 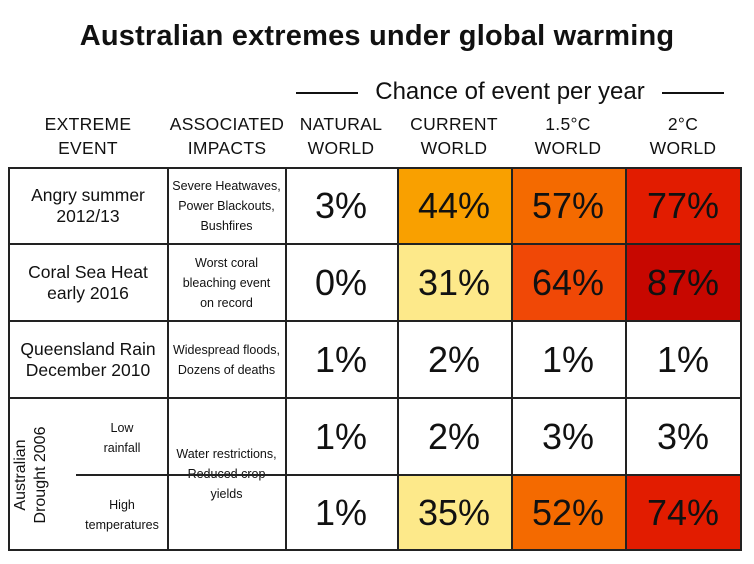 I want to click on impacts-coral-sea-heat: Worst coral bleaching event on record, so click(x=226, y=282).